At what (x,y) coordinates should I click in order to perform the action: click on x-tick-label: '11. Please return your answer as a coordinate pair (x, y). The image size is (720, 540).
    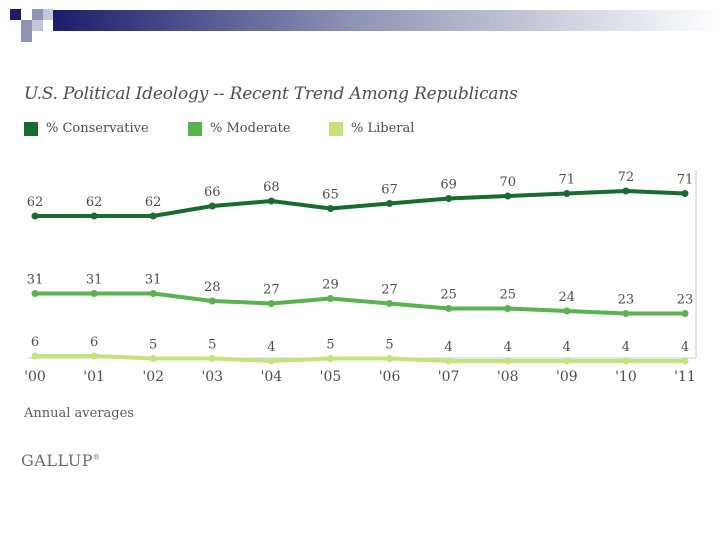
    Looking at the image, I should click on (685, 377).